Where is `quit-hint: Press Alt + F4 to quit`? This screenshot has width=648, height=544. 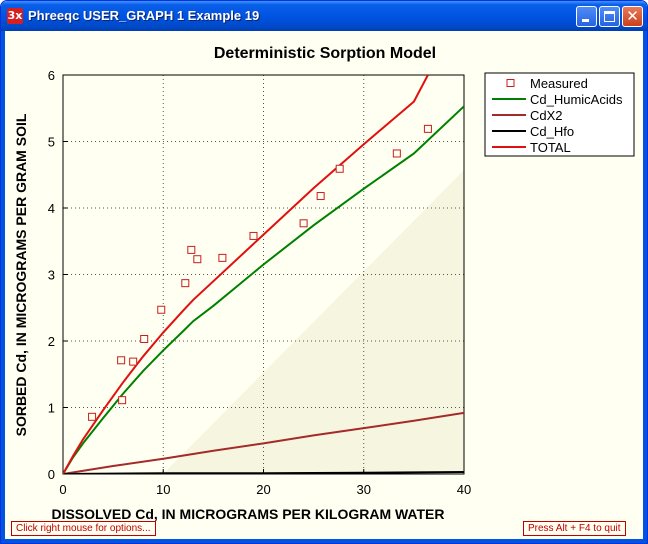 quit-hint: Press Alt + F4 to quit is located at coordinates (574, 528).